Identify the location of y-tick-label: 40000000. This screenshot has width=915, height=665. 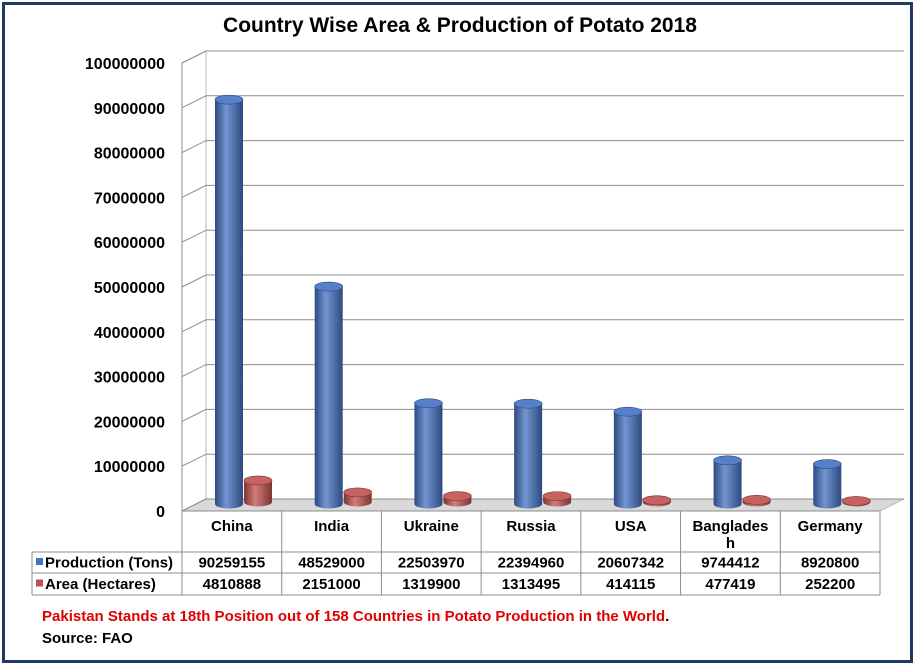
(129, 333).